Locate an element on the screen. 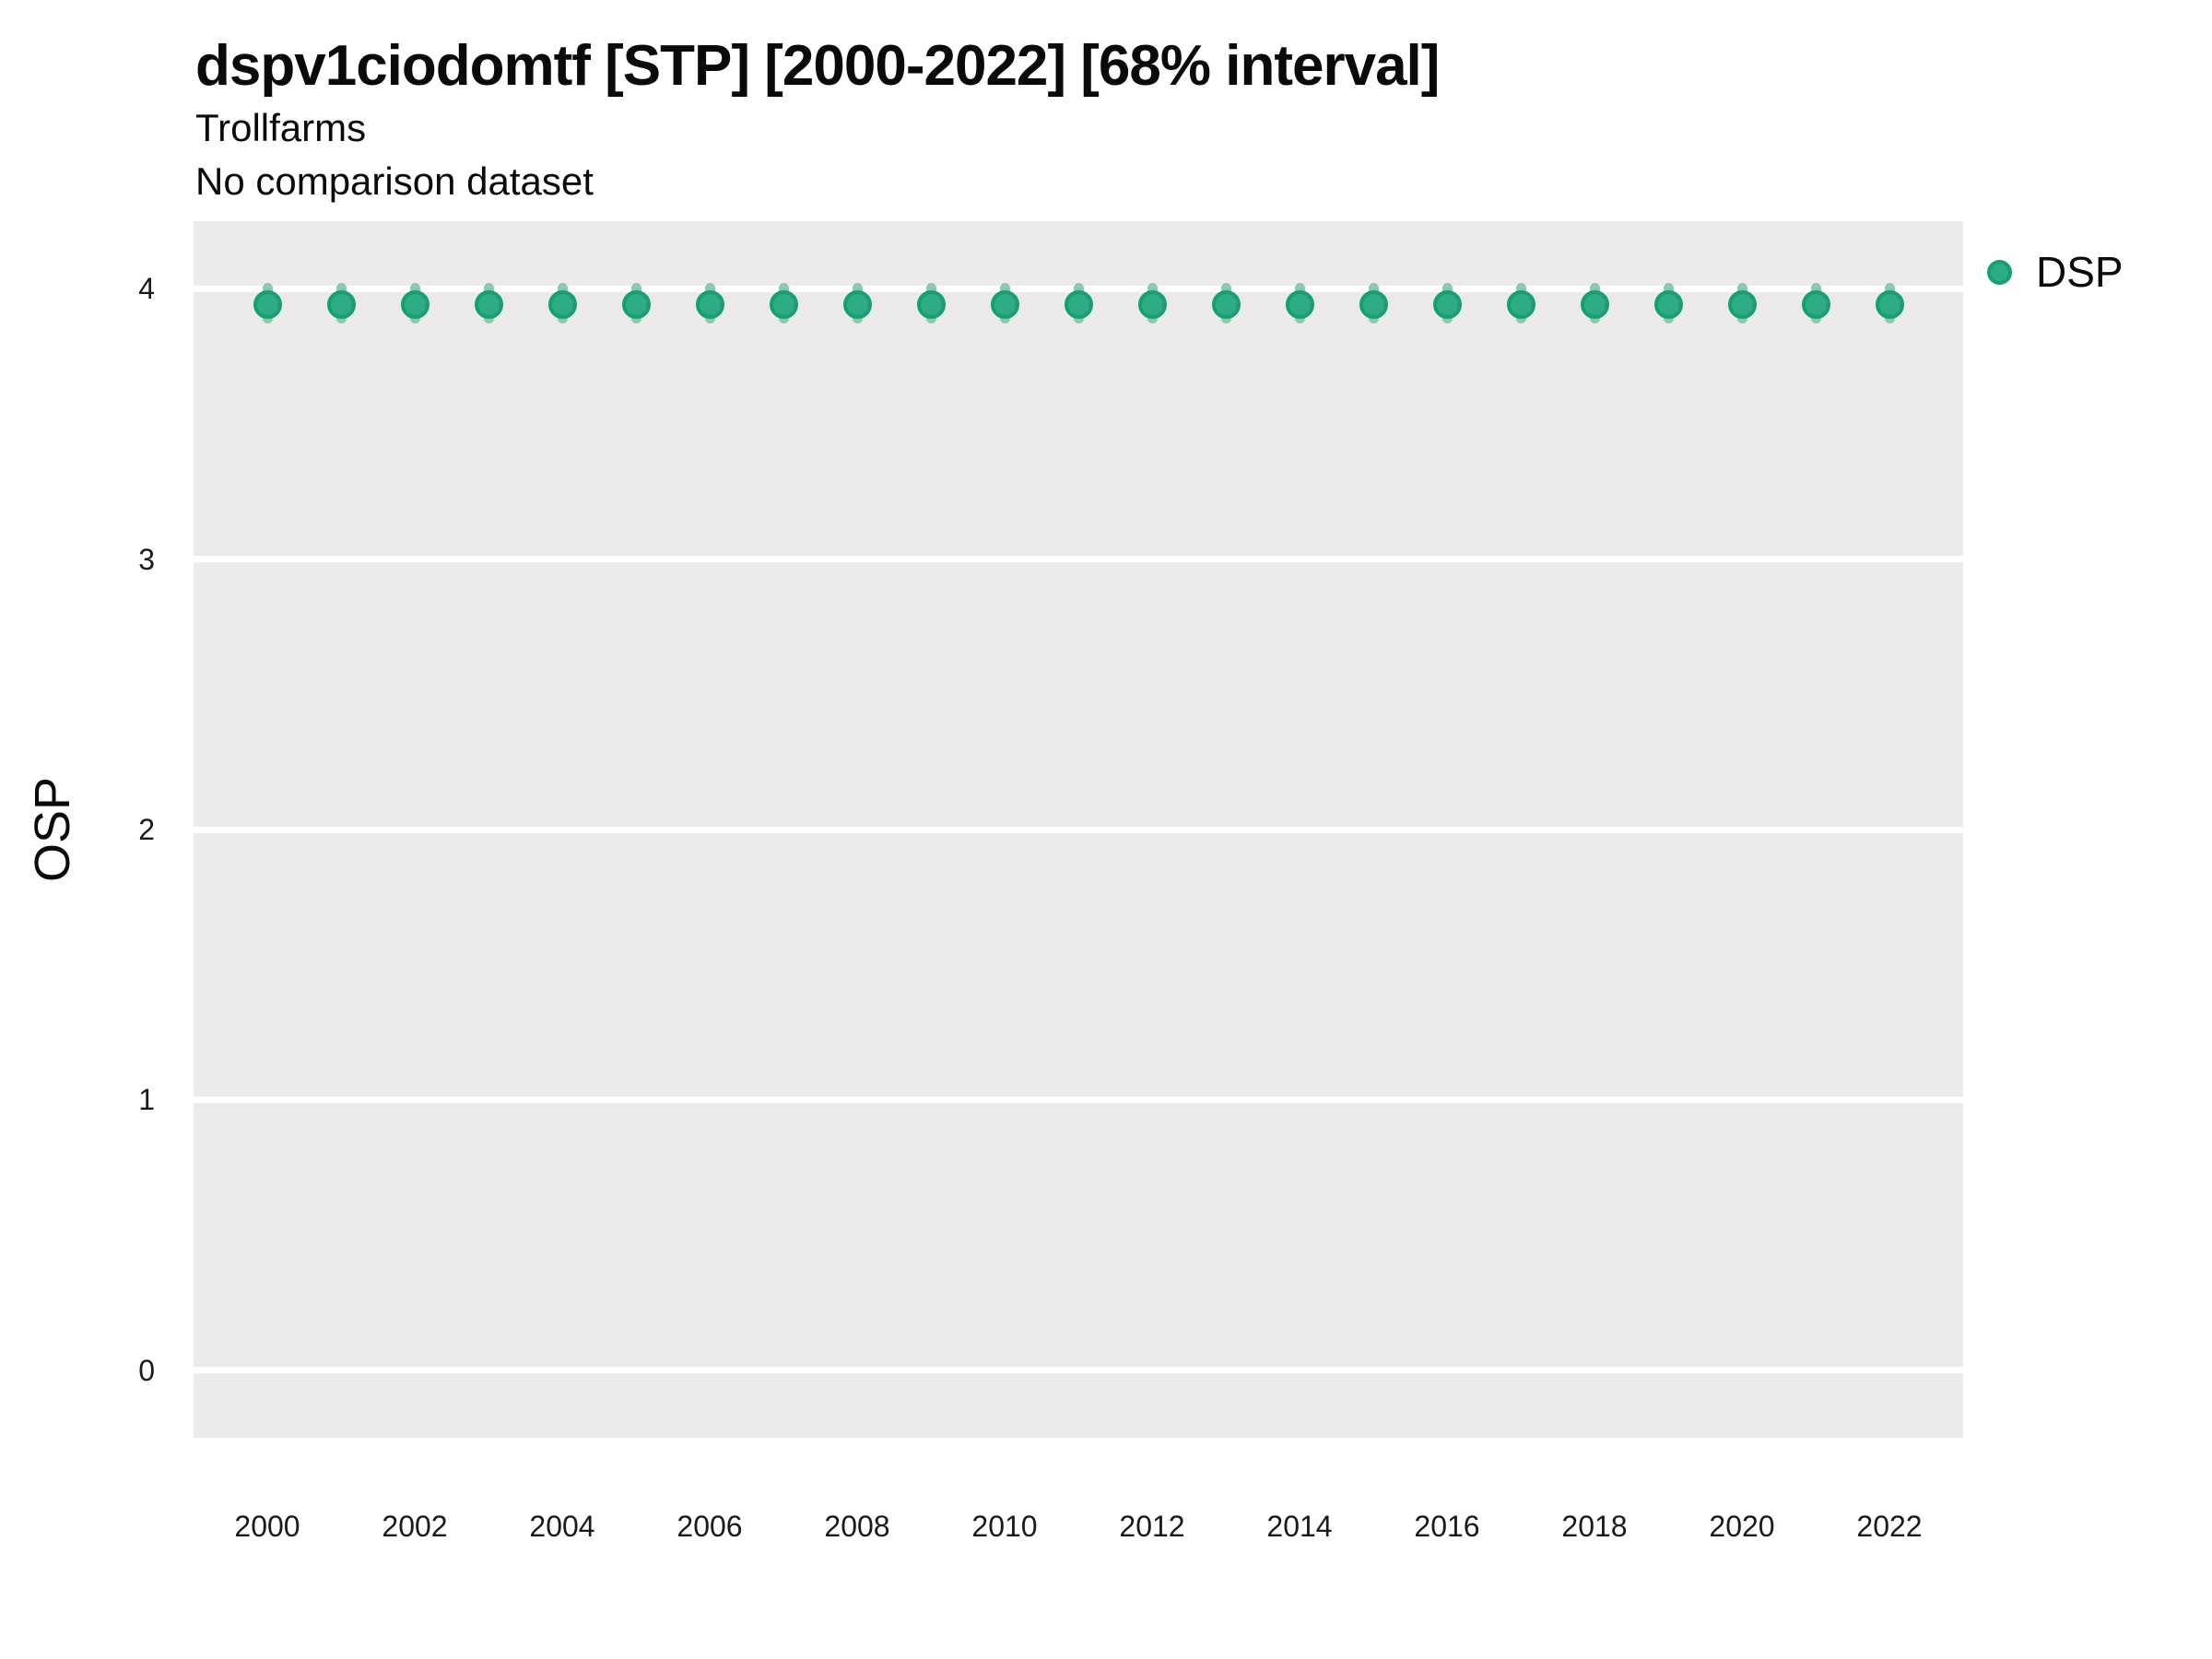  y-tick-label: 4 is located at coordinates (146, 289).